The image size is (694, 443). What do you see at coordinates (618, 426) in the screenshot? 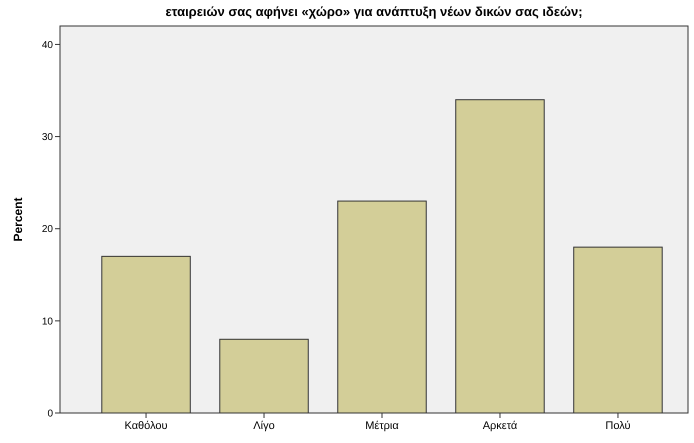
I see `x-tick-label: Πολύ` at bounding box center [618, 426].